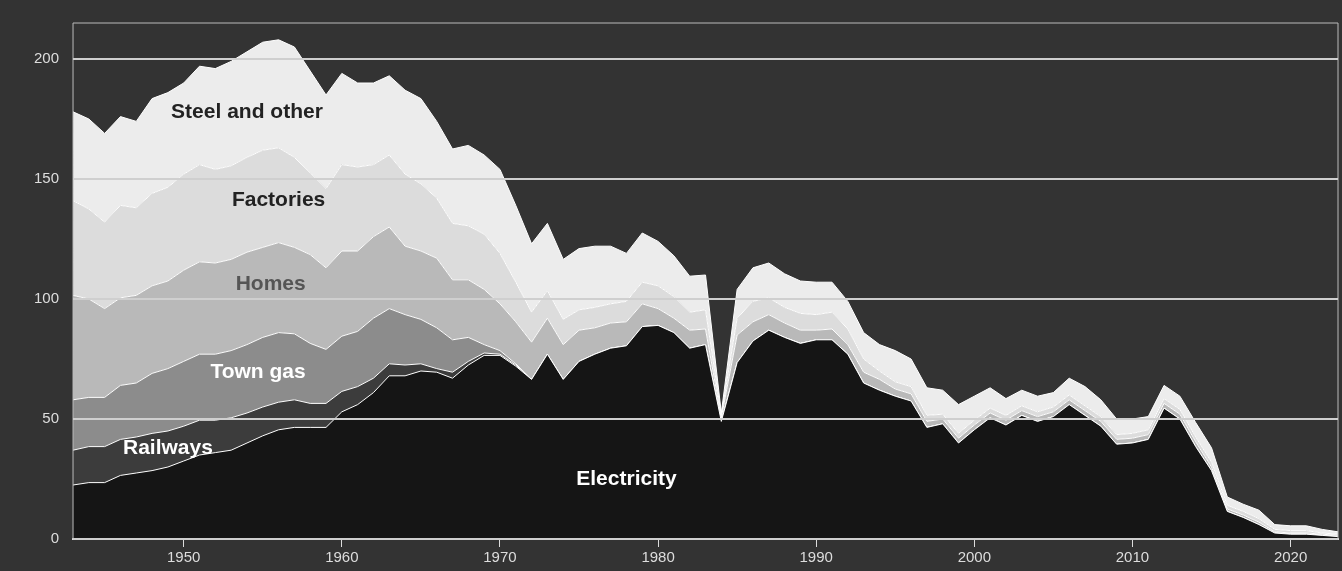 The width and height of the screenshot is (1342, 571). I want to click on series-label: Steel and other, so click(247, 110).